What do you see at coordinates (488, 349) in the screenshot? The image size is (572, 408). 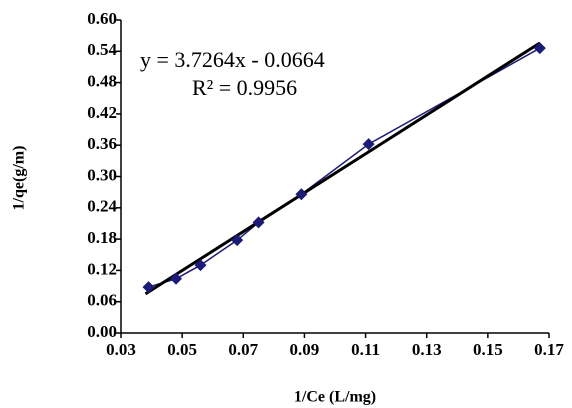 I see `x-tick-label: 0.15` at bounding box center [488, 349].